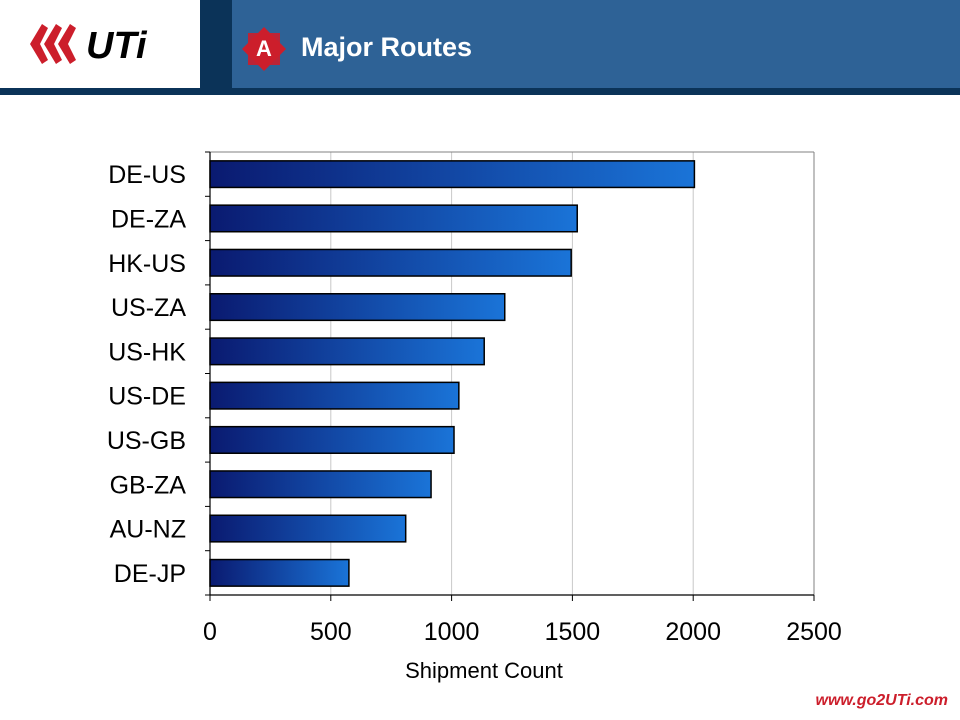  I want to click on x-axis-title: Shipment Count, so click(484, 670).